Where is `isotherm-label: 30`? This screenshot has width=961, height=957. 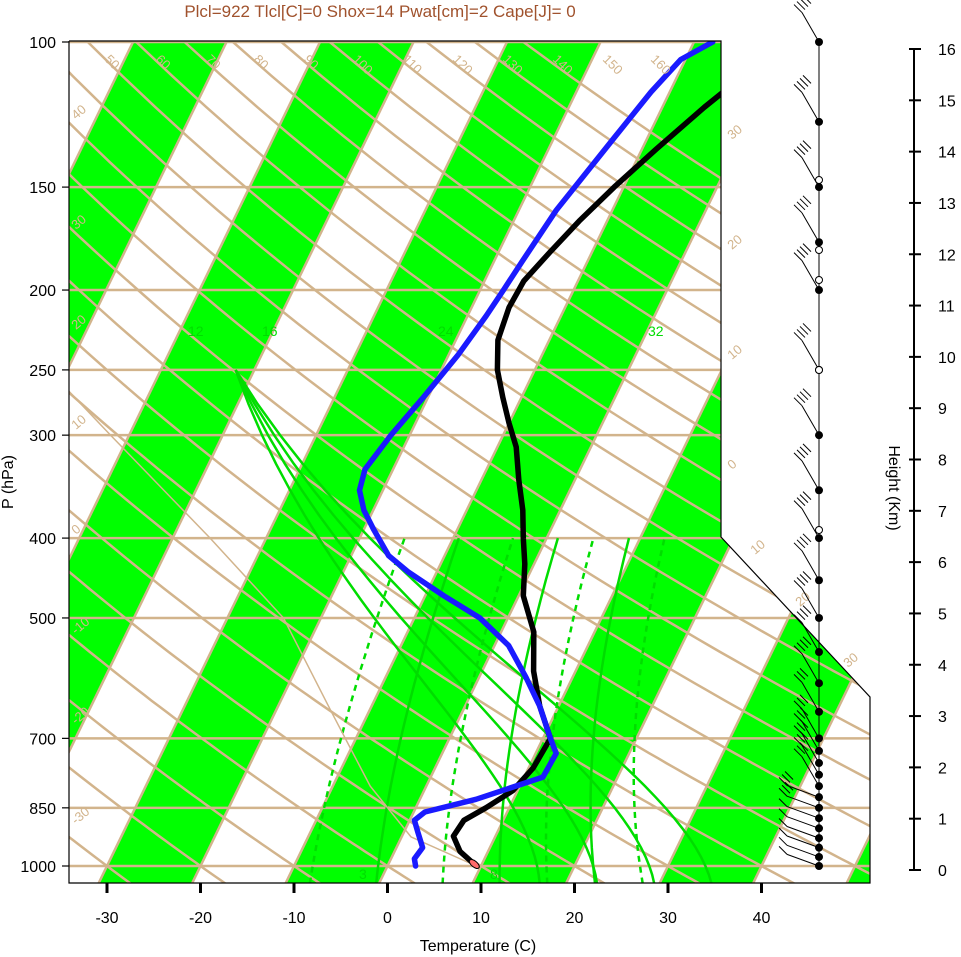
isotherm-label: 30 is located at coordinates (850, 660).